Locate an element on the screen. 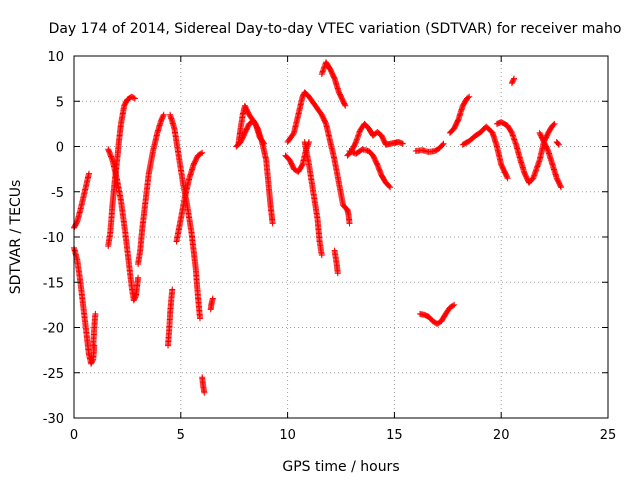 The image size is (640, 480). x-tick-label: 10 is located at coordinates (287, 435).